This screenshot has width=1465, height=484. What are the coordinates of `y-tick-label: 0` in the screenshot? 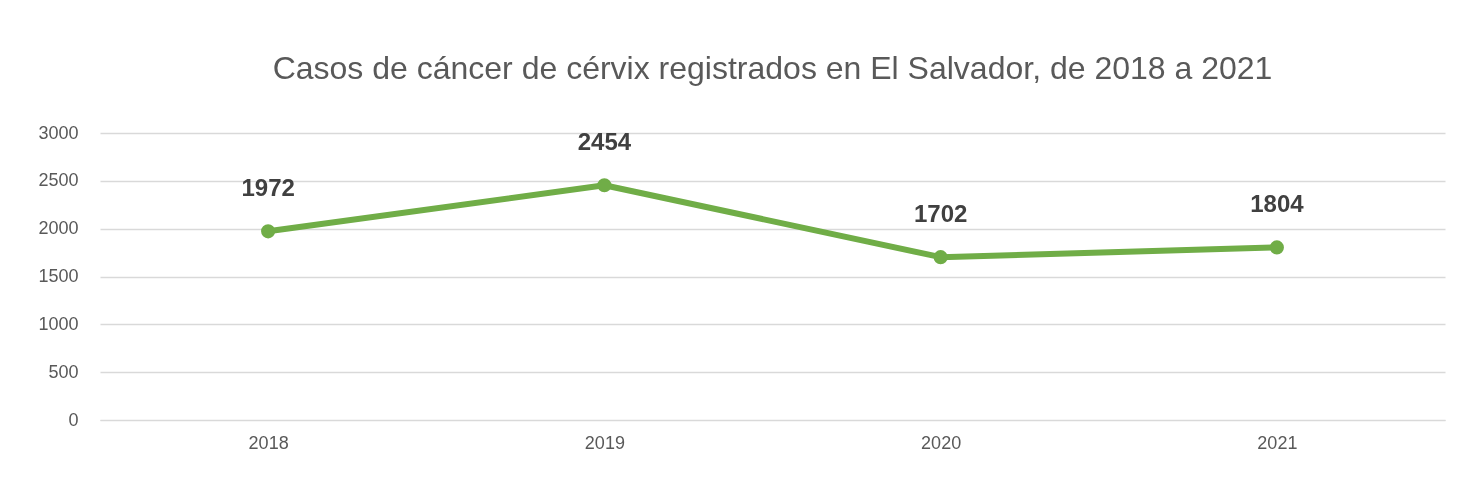 It's located at (73, 419).